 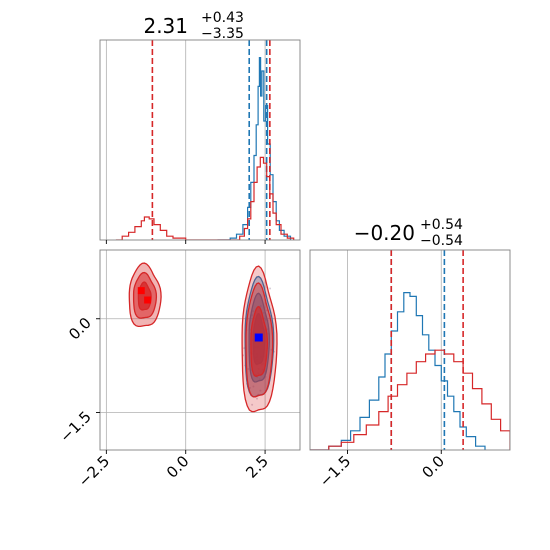 I want to click on hist1-frame, so click(x=200, y=140).